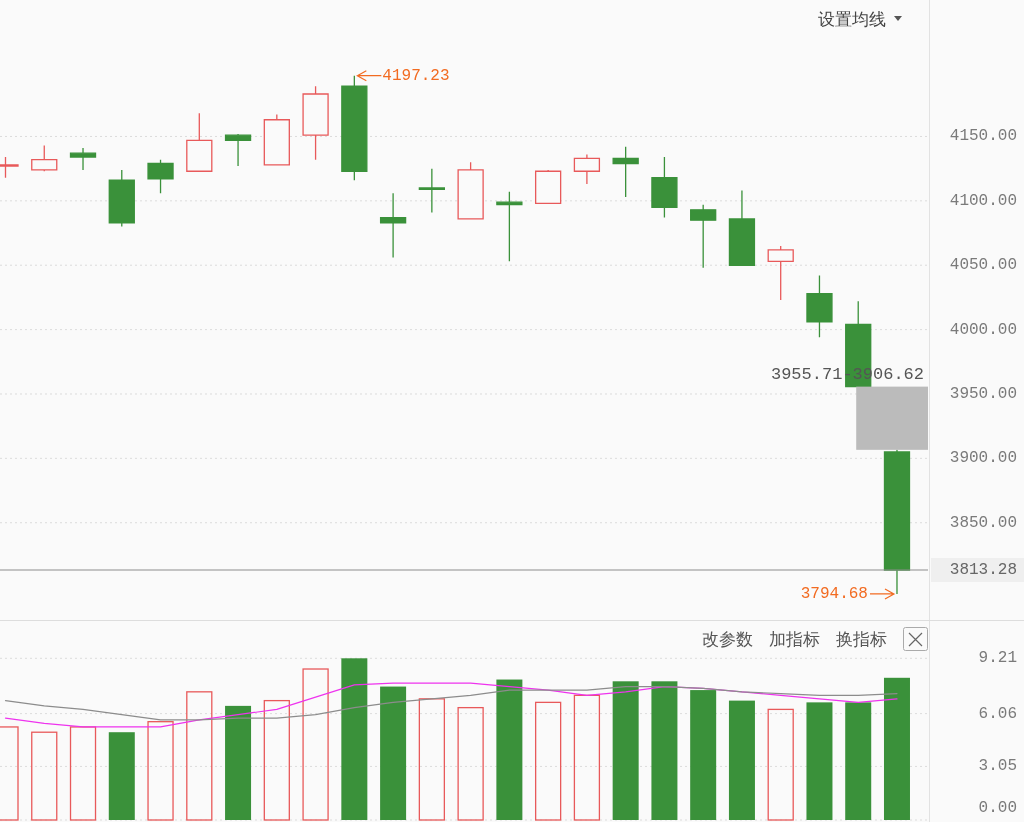 The height and width of the screenshot is (822, 1024). Describe the element at coordinates (852, 19) in the screenshot. I see `annotation: 设置均线` at that location.